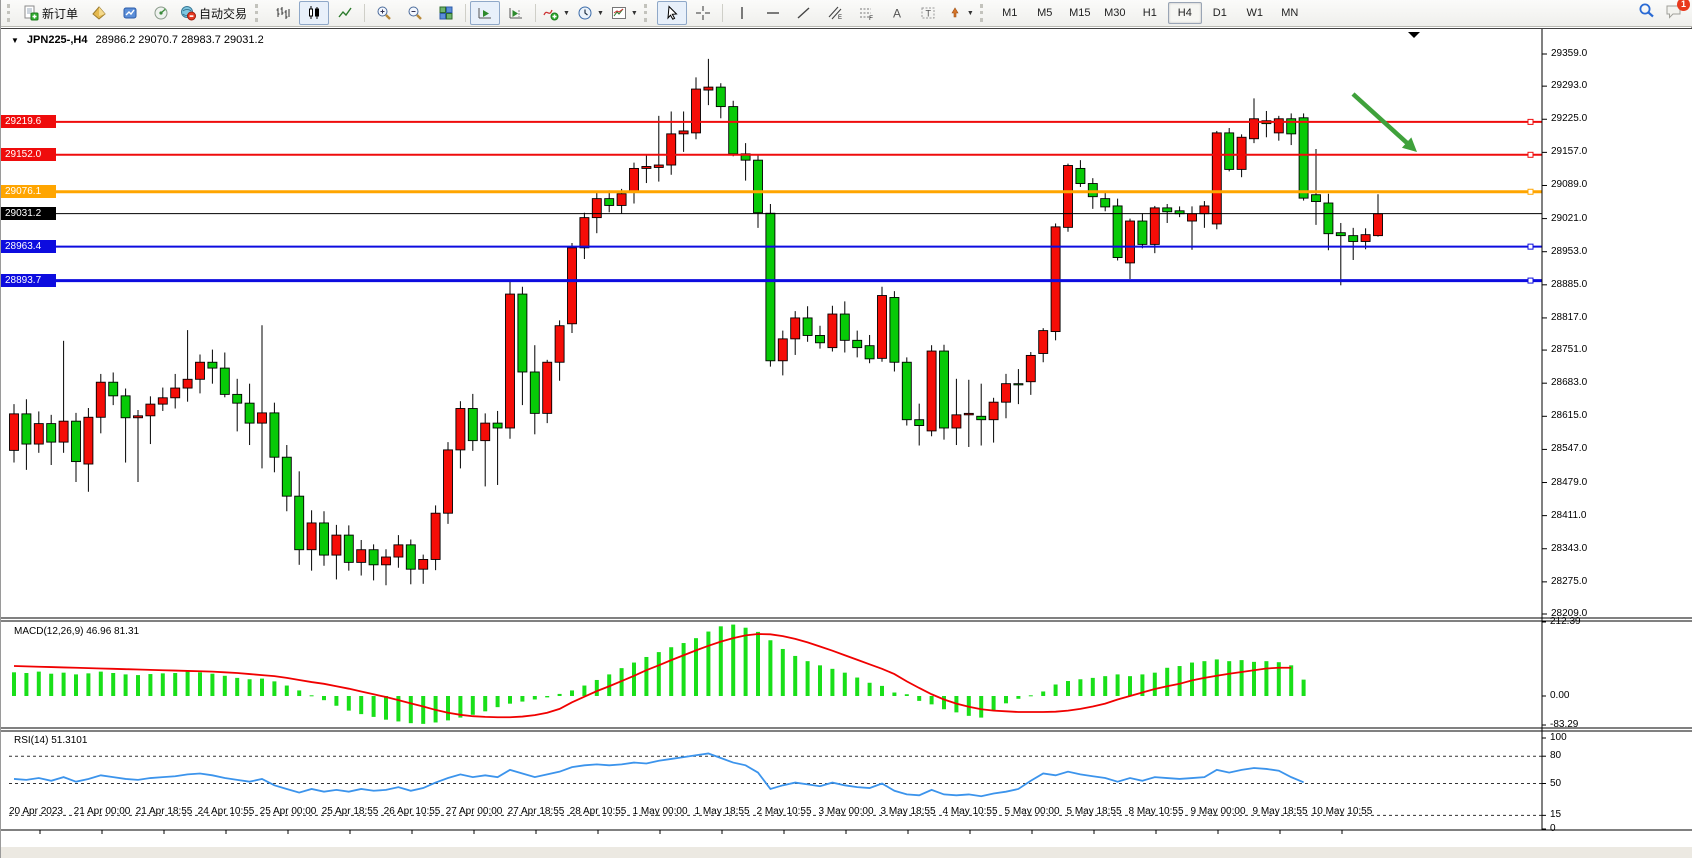  What do you see at coordinates (846, 811) in the screenshot?
I see `time-axis-label: 3 May 00:00` at bounding box center [846, 811].